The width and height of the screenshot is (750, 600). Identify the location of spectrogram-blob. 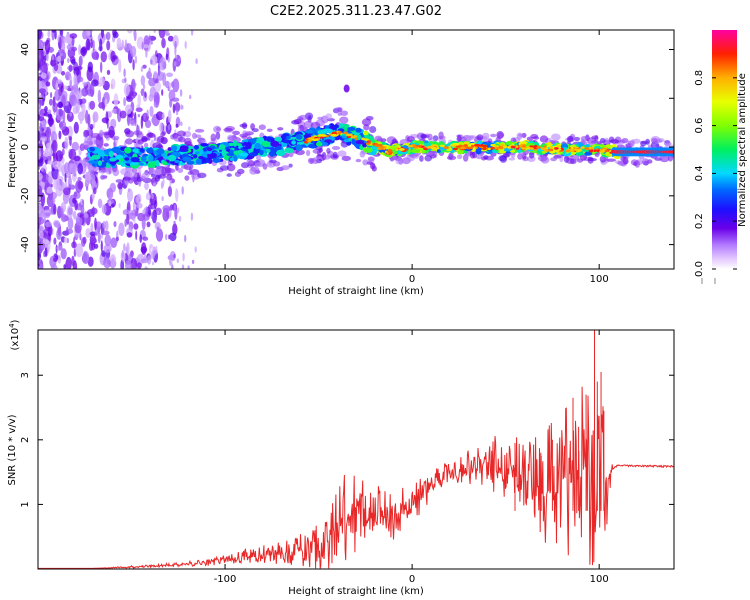
(346, 88).